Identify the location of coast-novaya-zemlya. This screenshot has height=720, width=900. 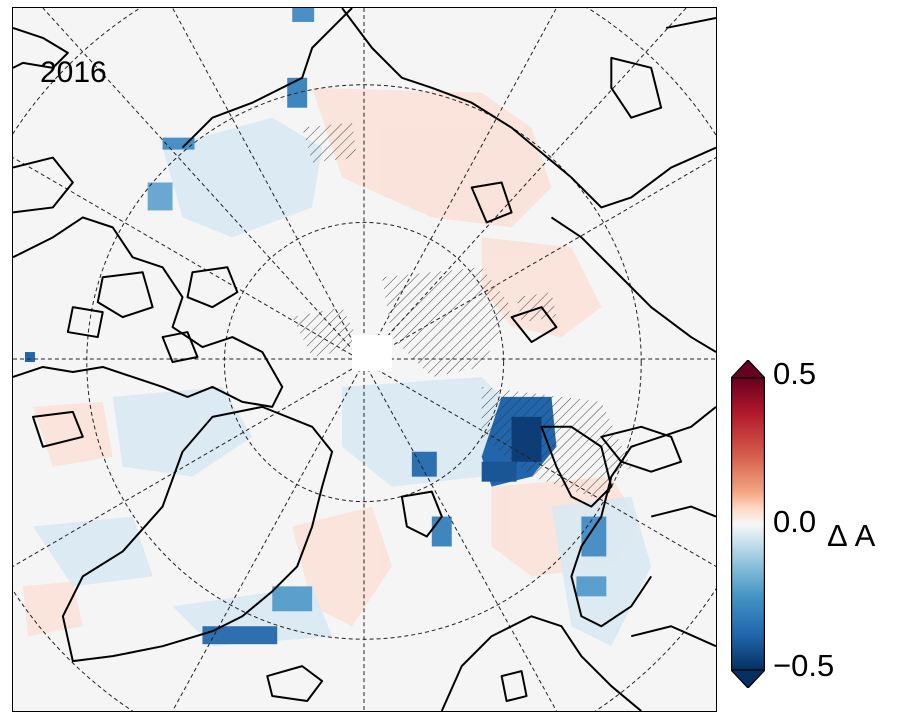
(576, 466).